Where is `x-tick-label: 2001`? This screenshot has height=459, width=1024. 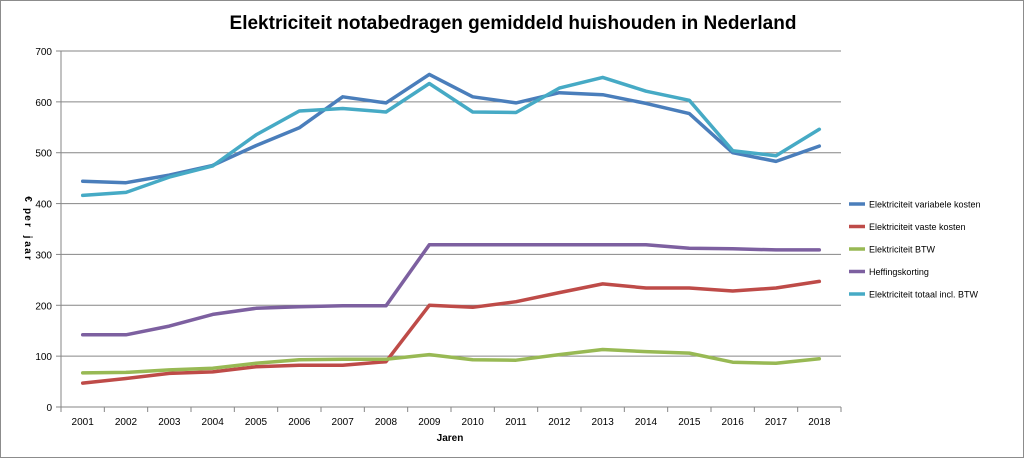
x-tick-label: 2001 is located at coordinates (83, 422).